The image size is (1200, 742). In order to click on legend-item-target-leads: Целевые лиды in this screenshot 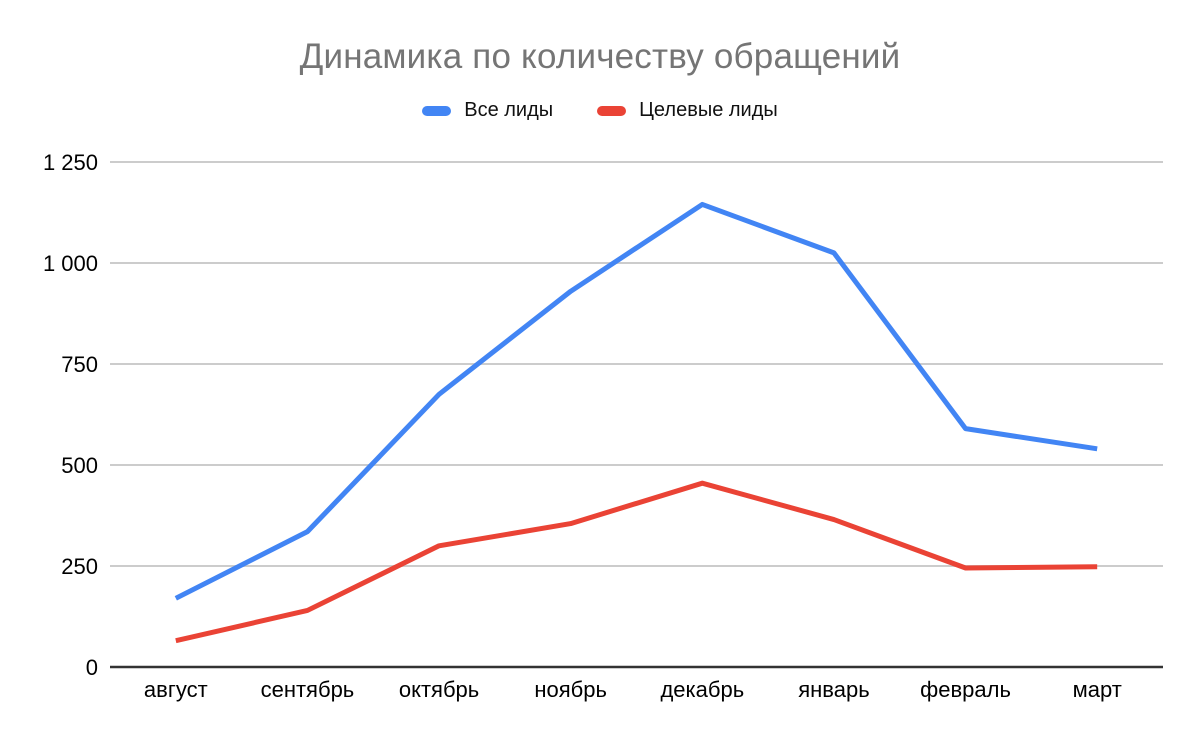, I will do `click(687, 110)`.